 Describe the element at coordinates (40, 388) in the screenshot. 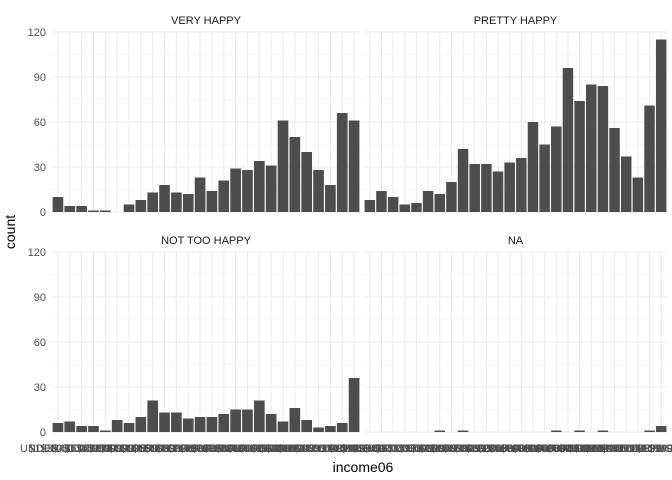

I see `y-tick-label: 30` at that location.